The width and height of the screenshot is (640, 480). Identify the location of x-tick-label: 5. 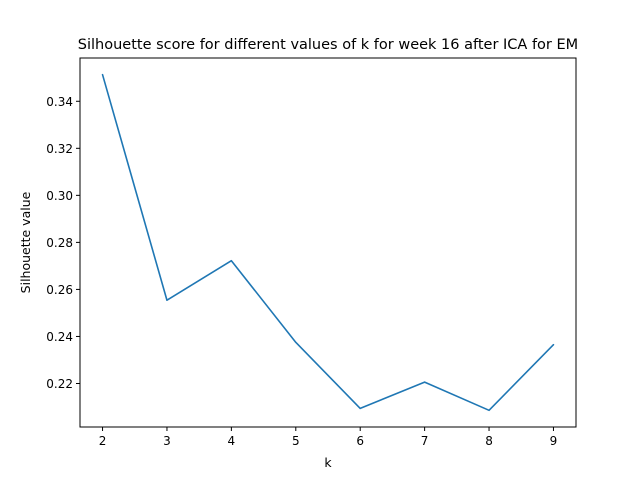
(296, 441).